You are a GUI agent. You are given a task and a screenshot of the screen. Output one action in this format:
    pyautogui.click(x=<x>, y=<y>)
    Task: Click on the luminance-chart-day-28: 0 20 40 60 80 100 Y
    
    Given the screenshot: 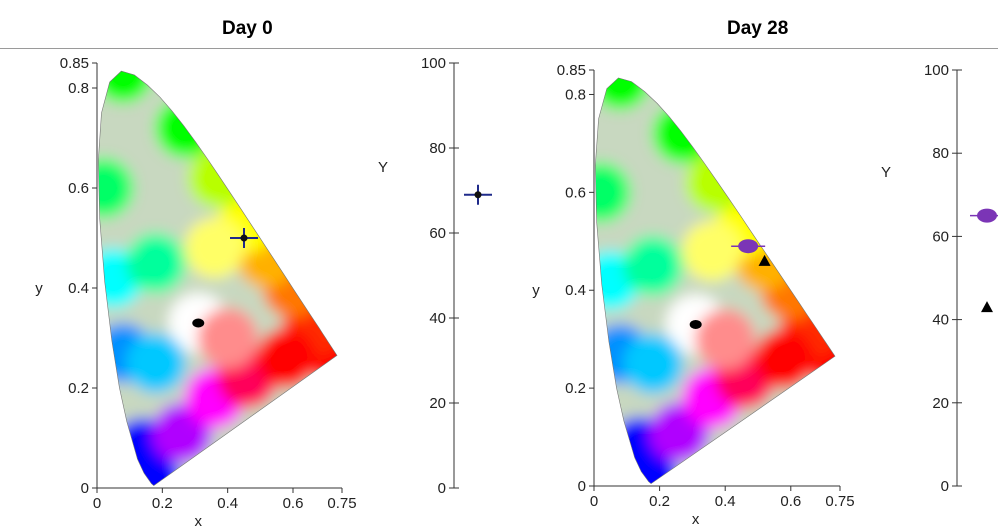 What is the action you would take?
    pyautogui.click(x=939, y=278)
    